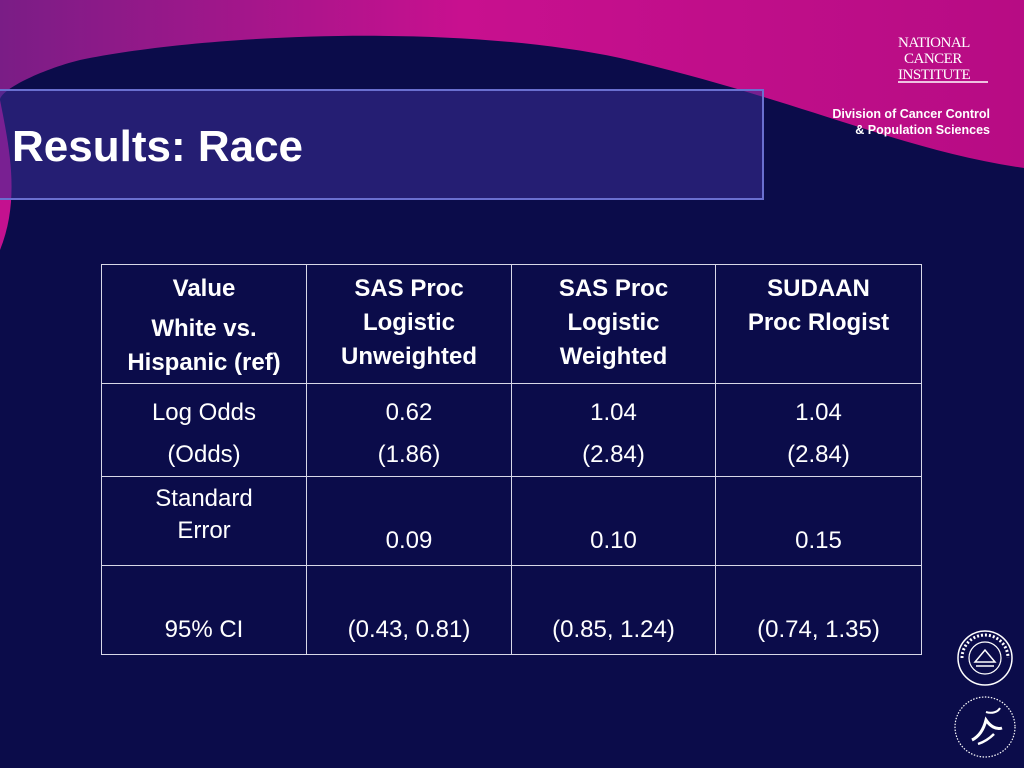 The image size is (1024, 768). I want to click on header-value-subtitle: White vs. Hispanic (ref), so click(204, 345).